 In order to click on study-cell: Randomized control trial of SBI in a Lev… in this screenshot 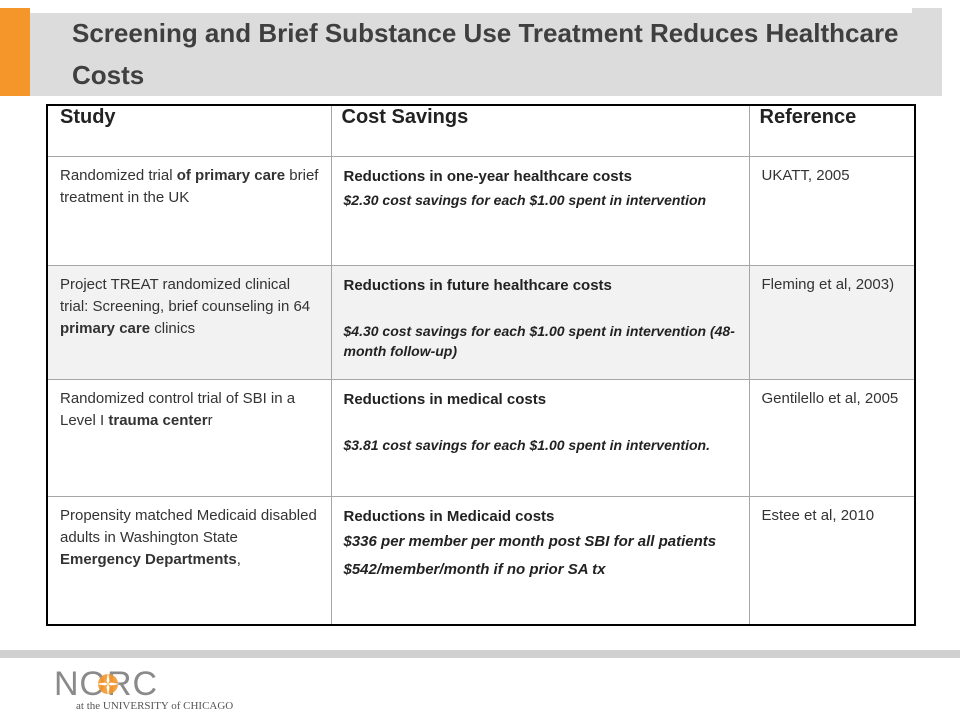, I will do `click(189, 438)`.